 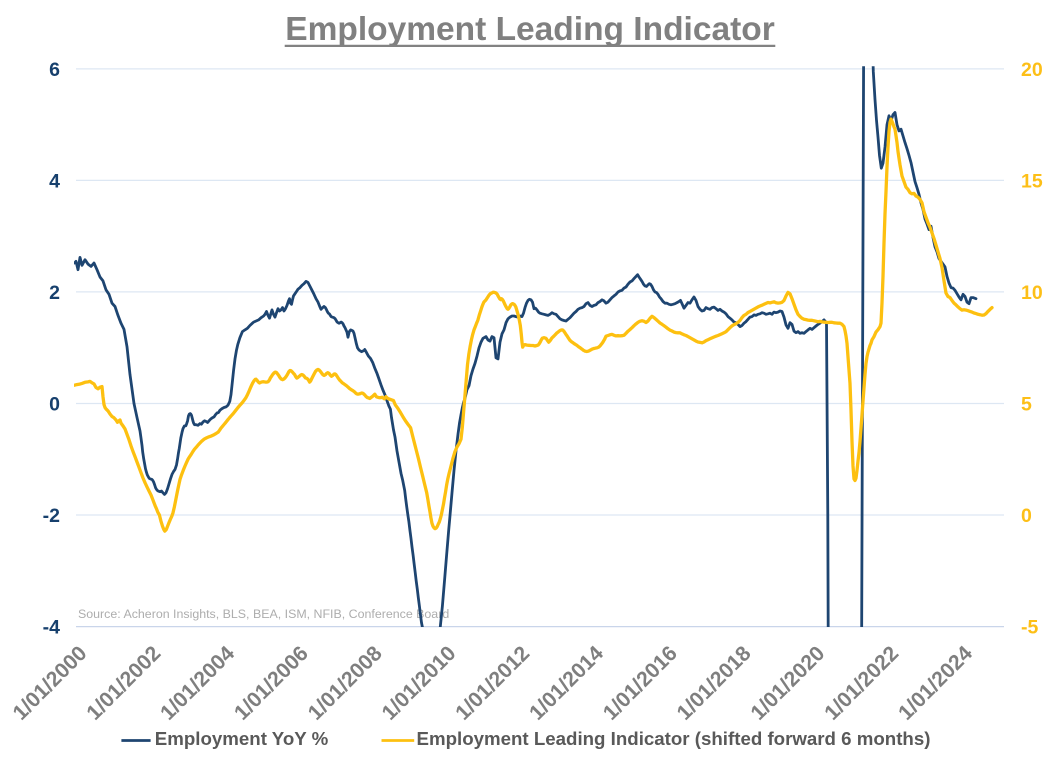 I want to click on svg-text: 6, so click(x=54, y=70).